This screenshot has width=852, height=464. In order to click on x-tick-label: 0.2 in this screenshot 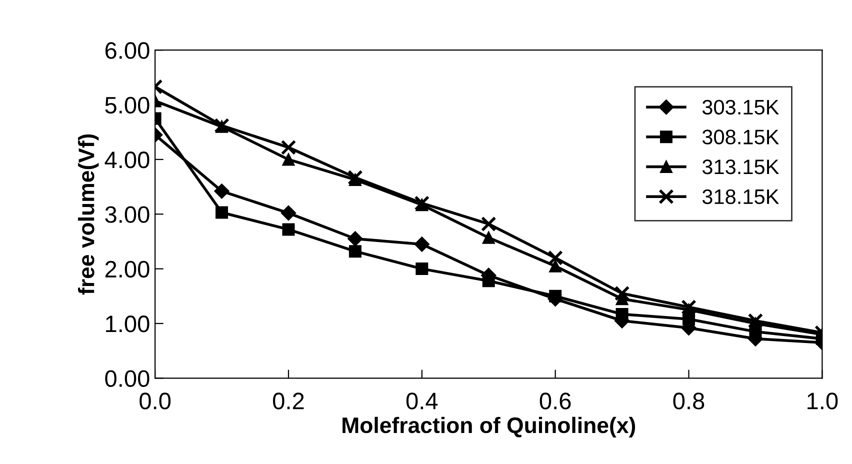, I will do `click(288, 401)`.